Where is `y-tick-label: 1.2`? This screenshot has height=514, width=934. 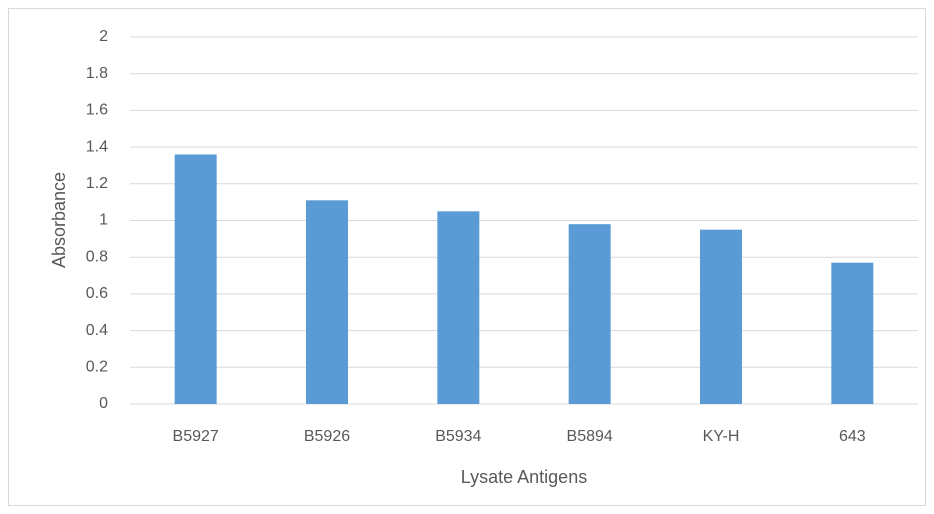
y-tick-label: 1.2 is located at coordinates (97, 183).